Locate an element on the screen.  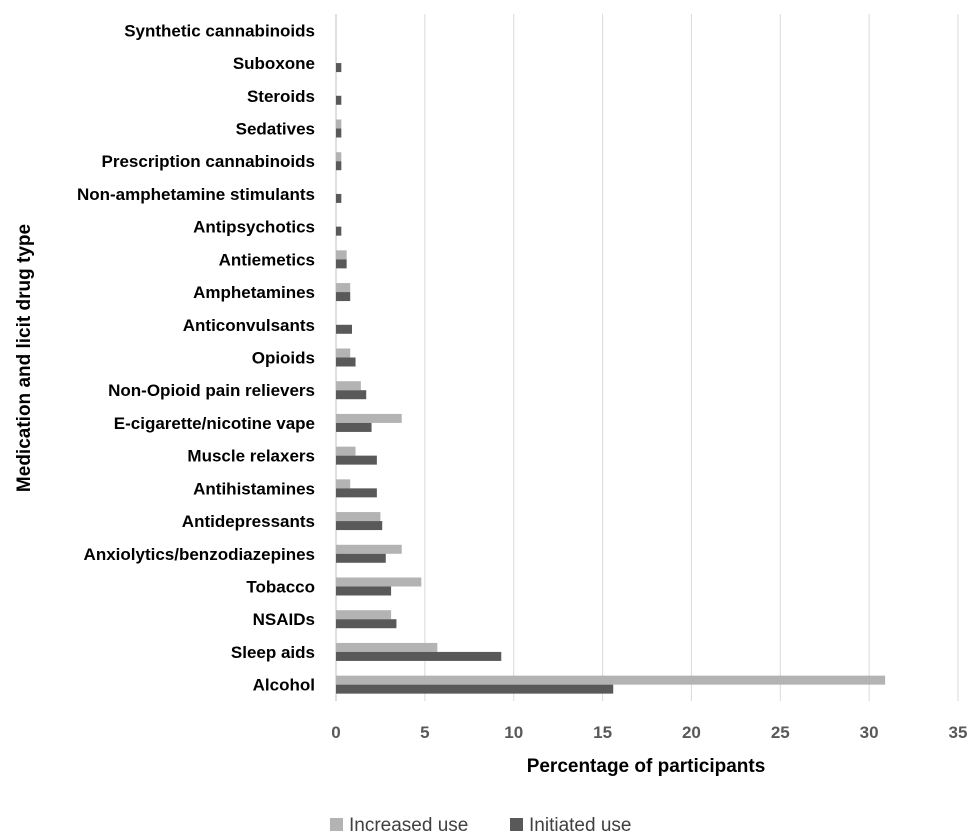
category-label: Opioids is located at coordinates (283, 358).